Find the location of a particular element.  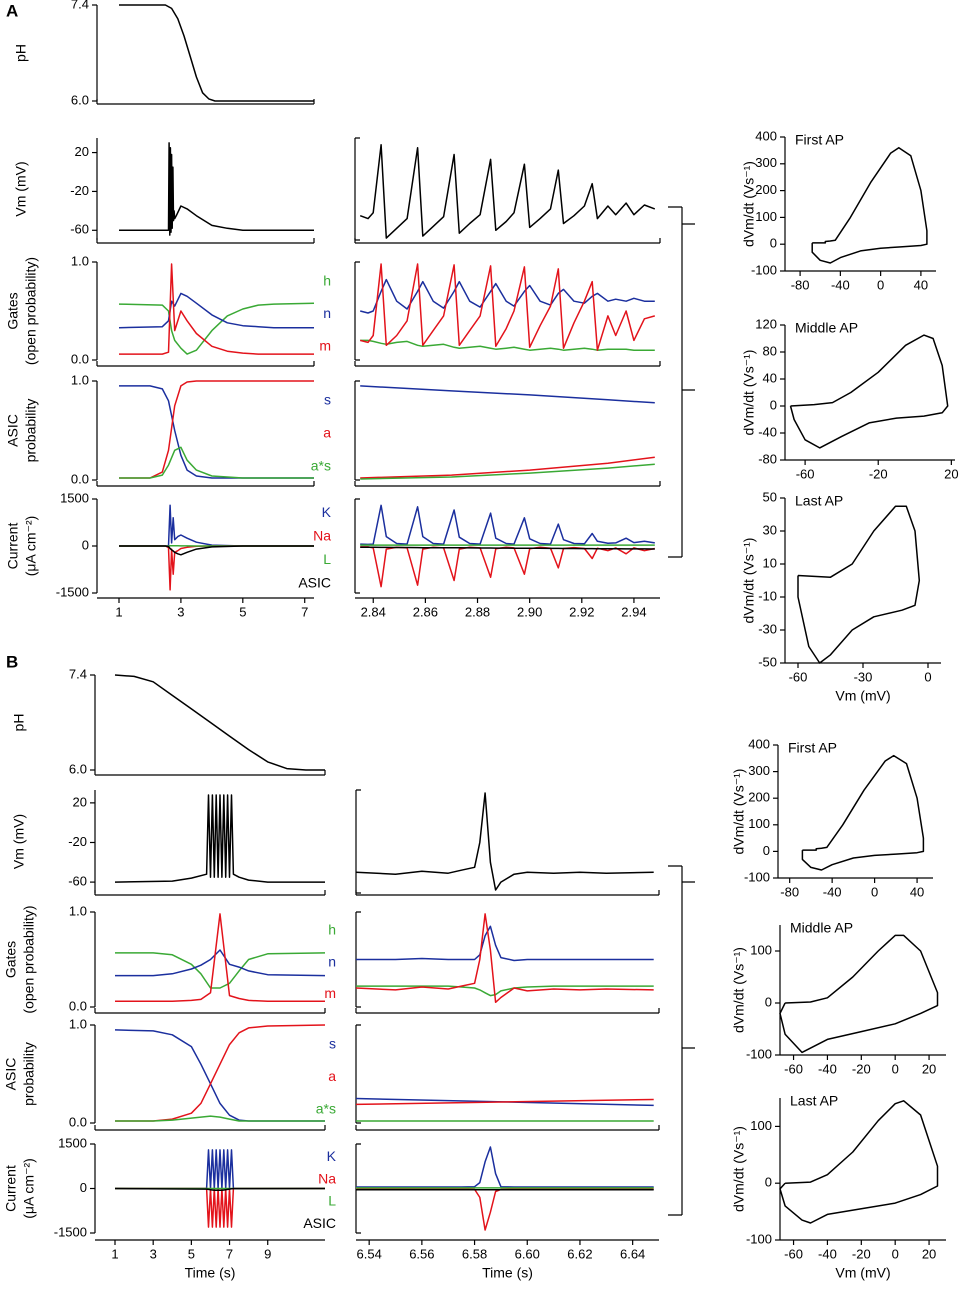

series-label: s is located at coordinates (327, 400).